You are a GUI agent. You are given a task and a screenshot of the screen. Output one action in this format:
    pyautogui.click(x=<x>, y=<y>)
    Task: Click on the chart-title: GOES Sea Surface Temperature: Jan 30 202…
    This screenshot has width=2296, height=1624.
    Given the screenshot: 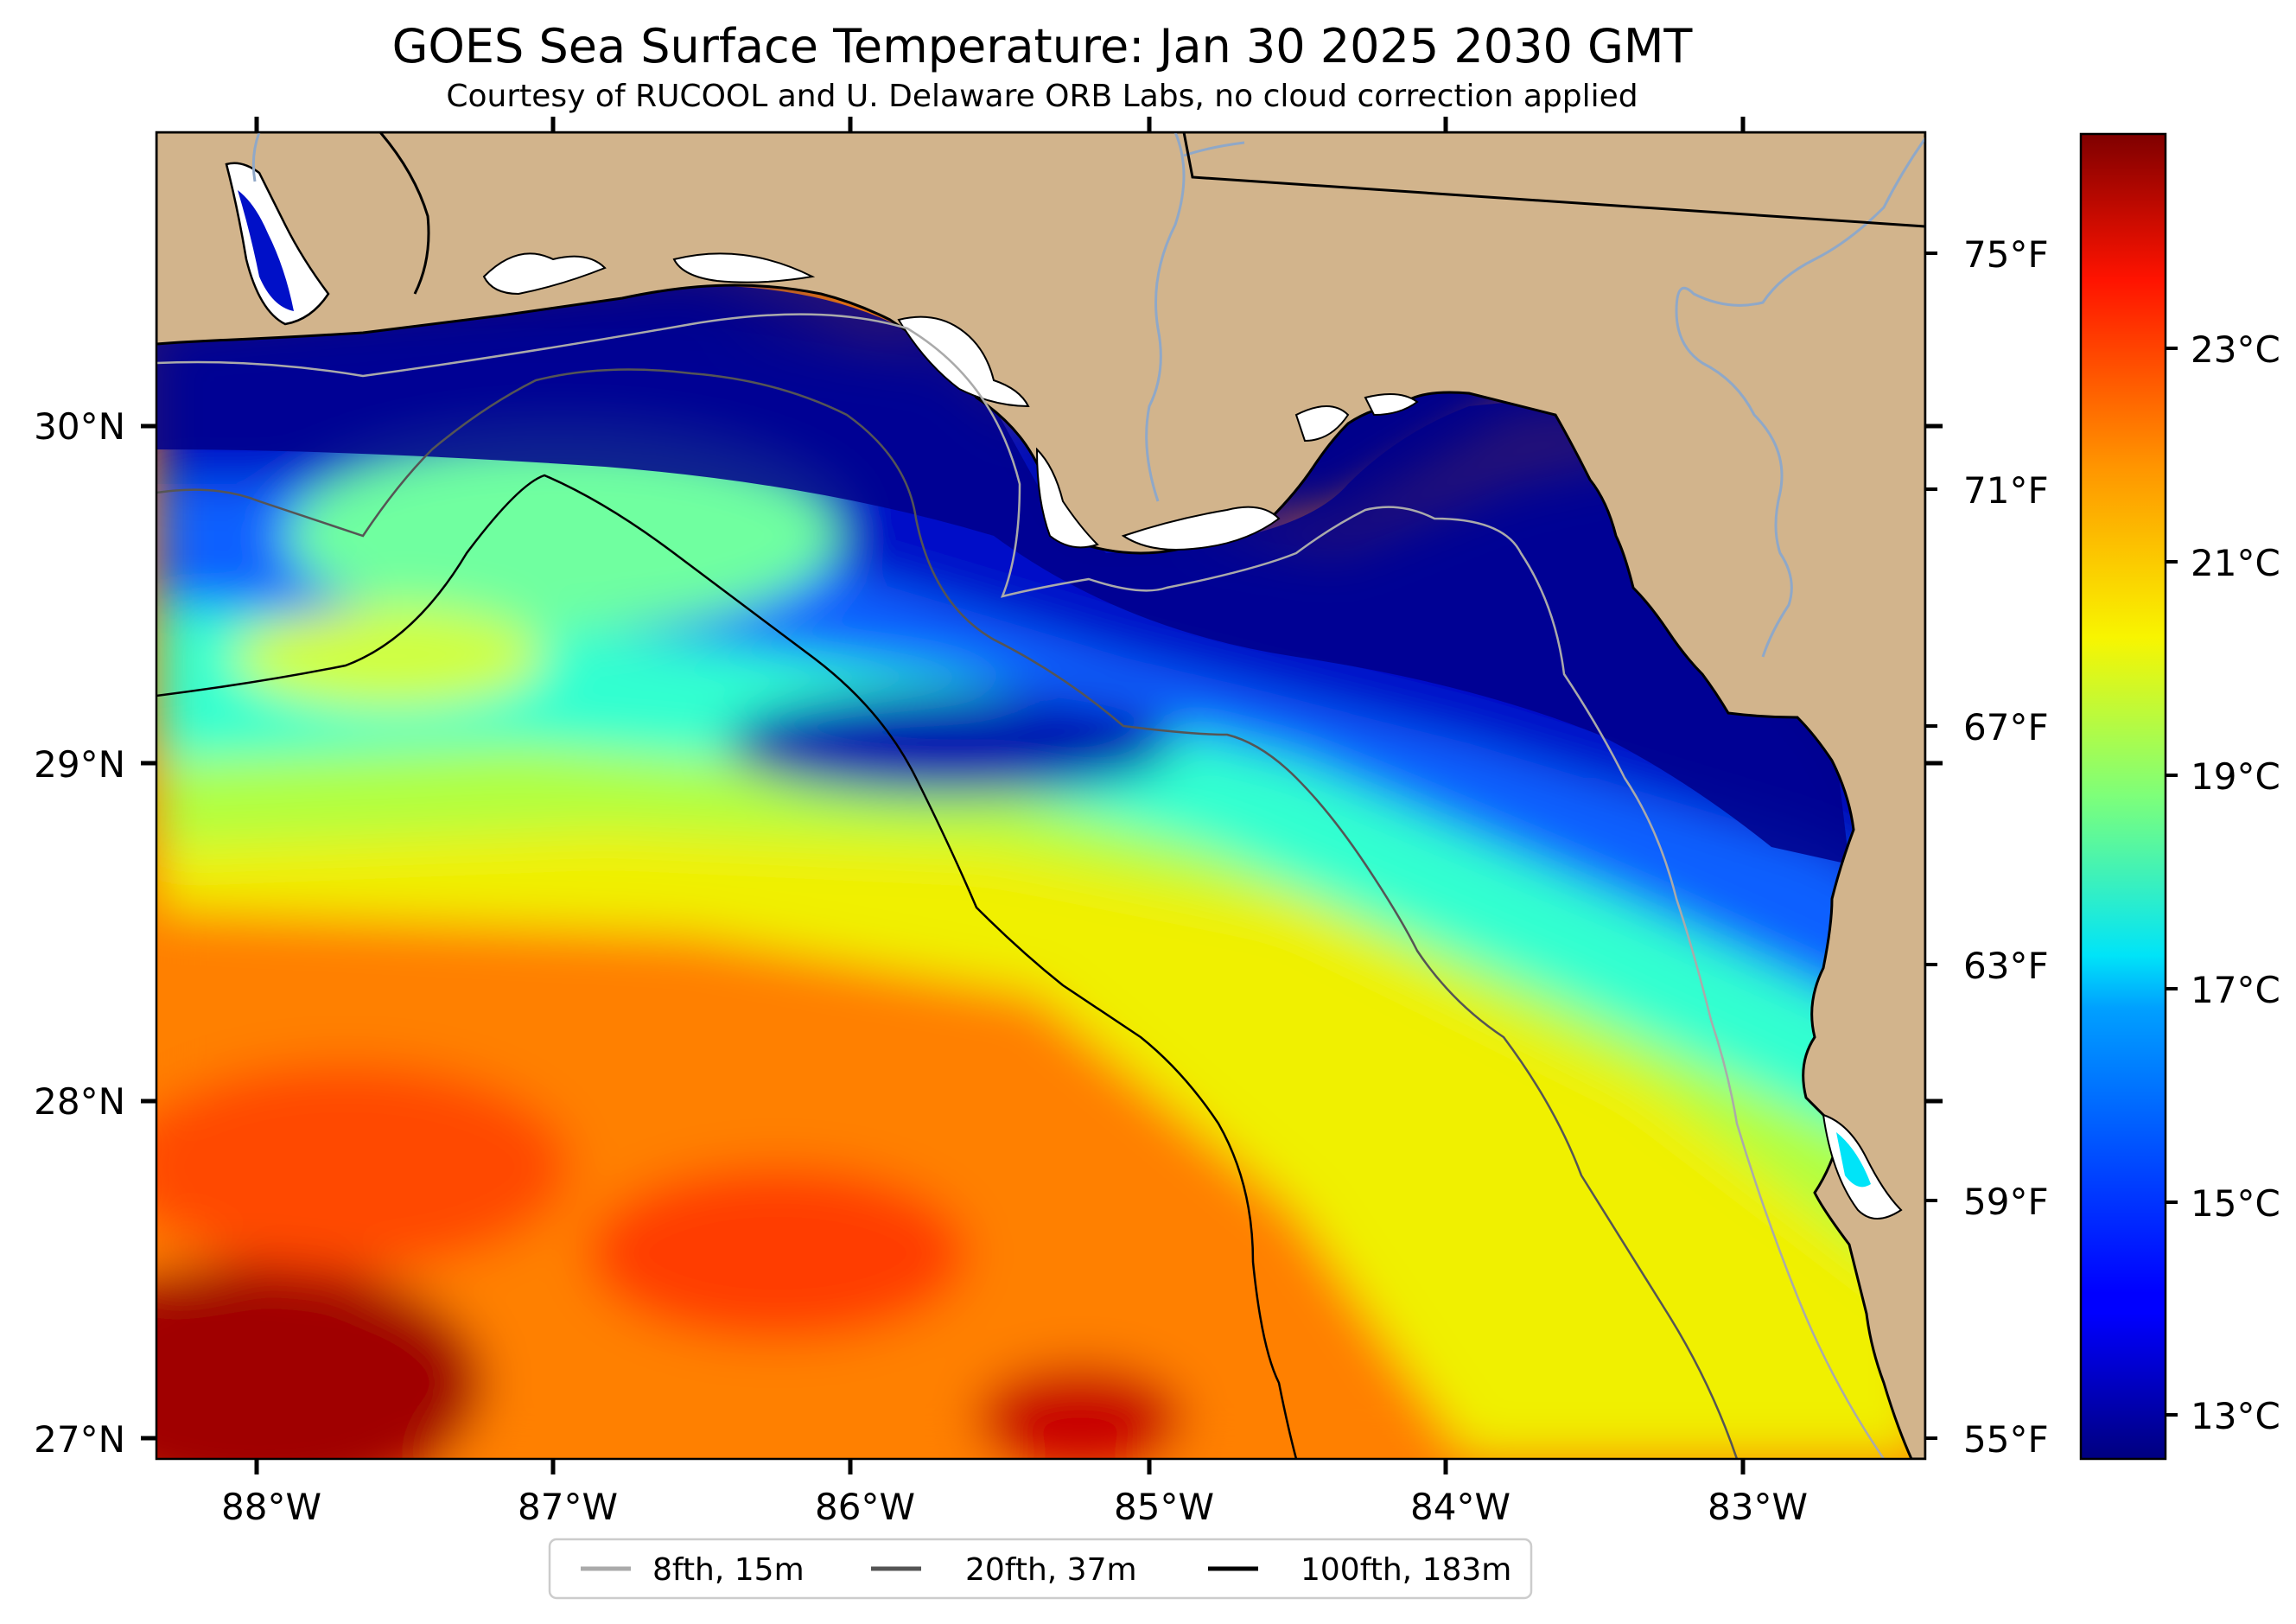 What is the action you would take?
    pyautogui.click(x=1043, y=46)
    